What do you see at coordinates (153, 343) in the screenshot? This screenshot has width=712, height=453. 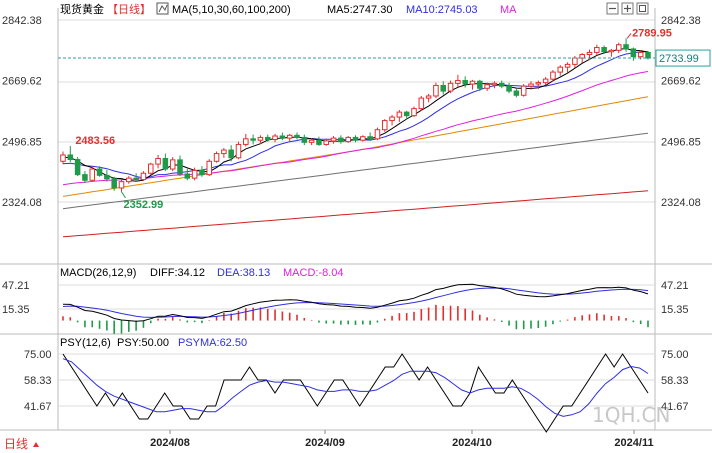 I see `psy-legend: PSY(12,6) PSY:50.00 PSYMA:62.50` at bounding box center [153, 343].